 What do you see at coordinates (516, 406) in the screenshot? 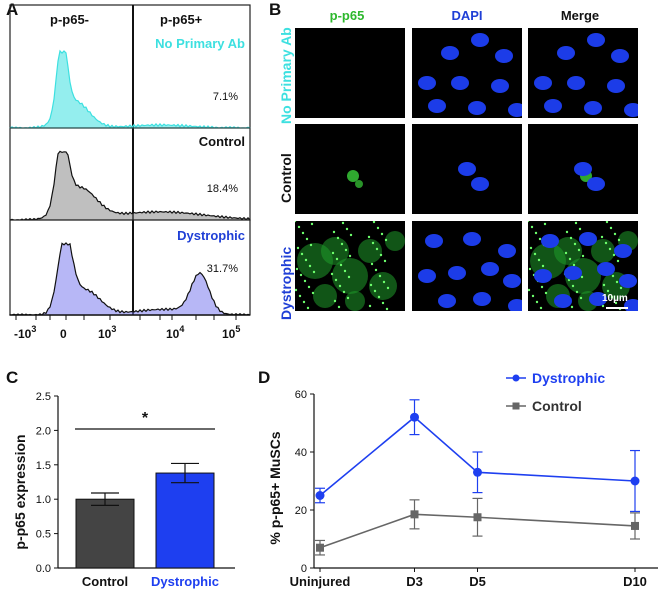
I see `legend-marker` at bounding box center [516, 406].